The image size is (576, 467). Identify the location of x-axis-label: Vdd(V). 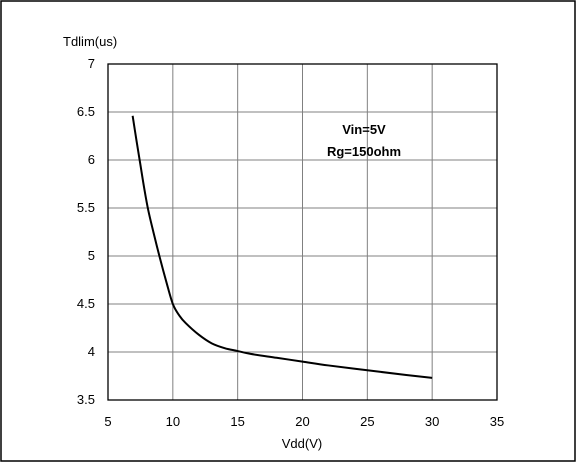
(302, 443).